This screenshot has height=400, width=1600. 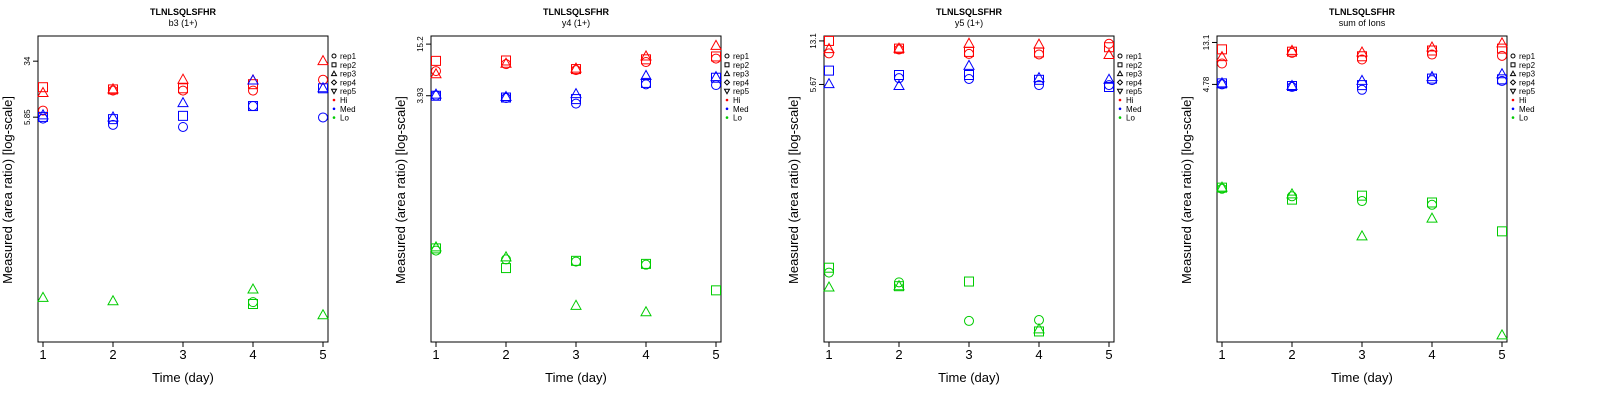 What do you see at coordinates (1362, 49) in the screenshot?
I see `series-hi-rep3` at bounding box center [1362, 49].